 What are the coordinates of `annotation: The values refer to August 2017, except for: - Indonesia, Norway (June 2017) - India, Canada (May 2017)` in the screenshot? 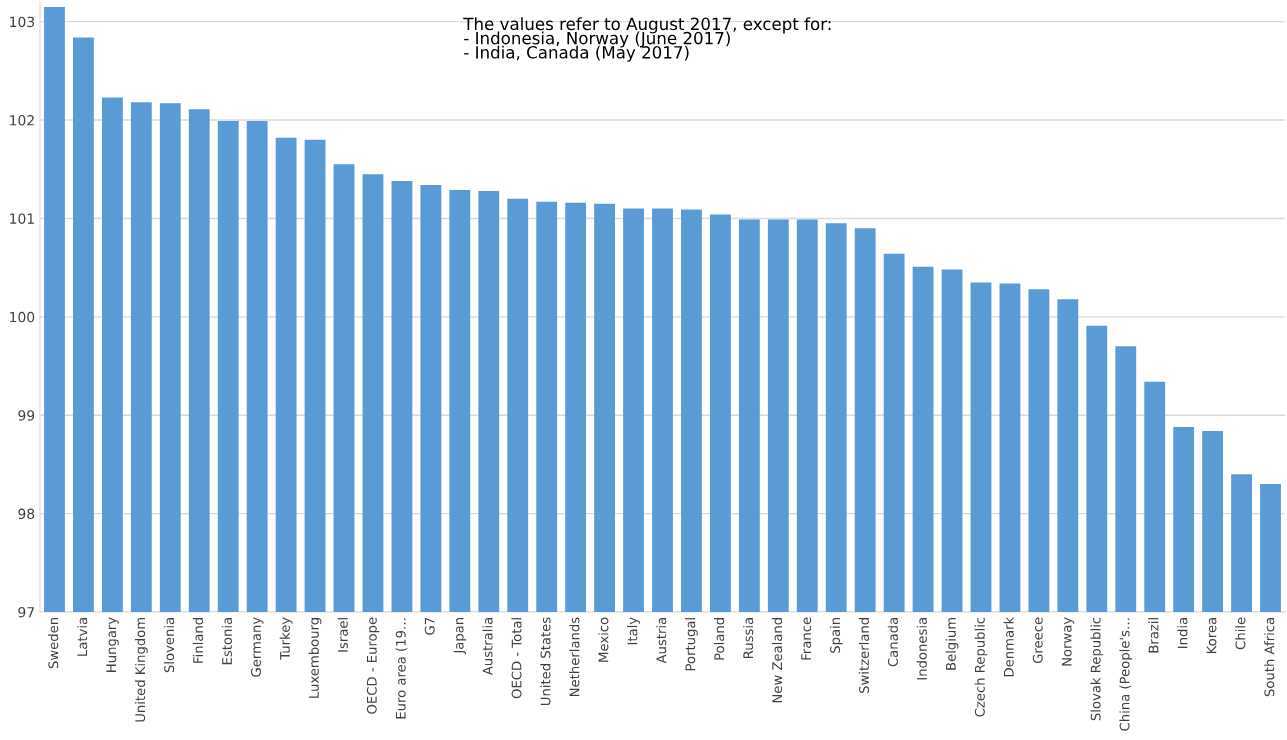 It's located at (647, 39).